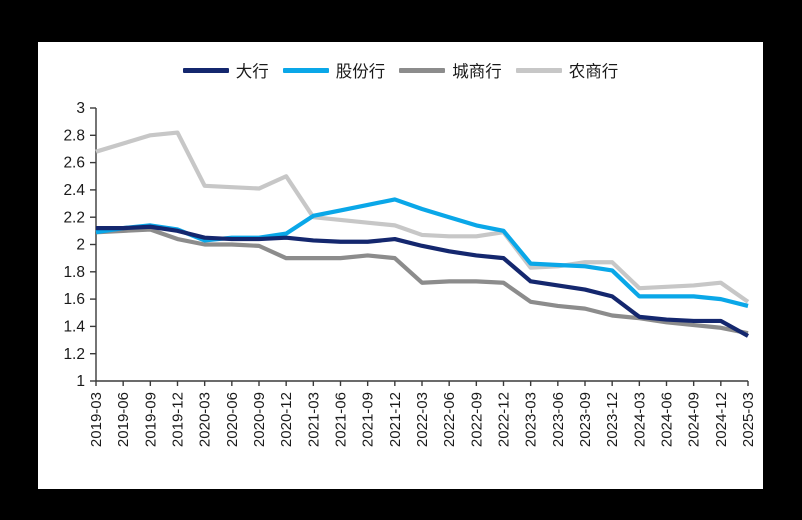  I want to click on x-tick-label: 2019-03, so click(96, 419).